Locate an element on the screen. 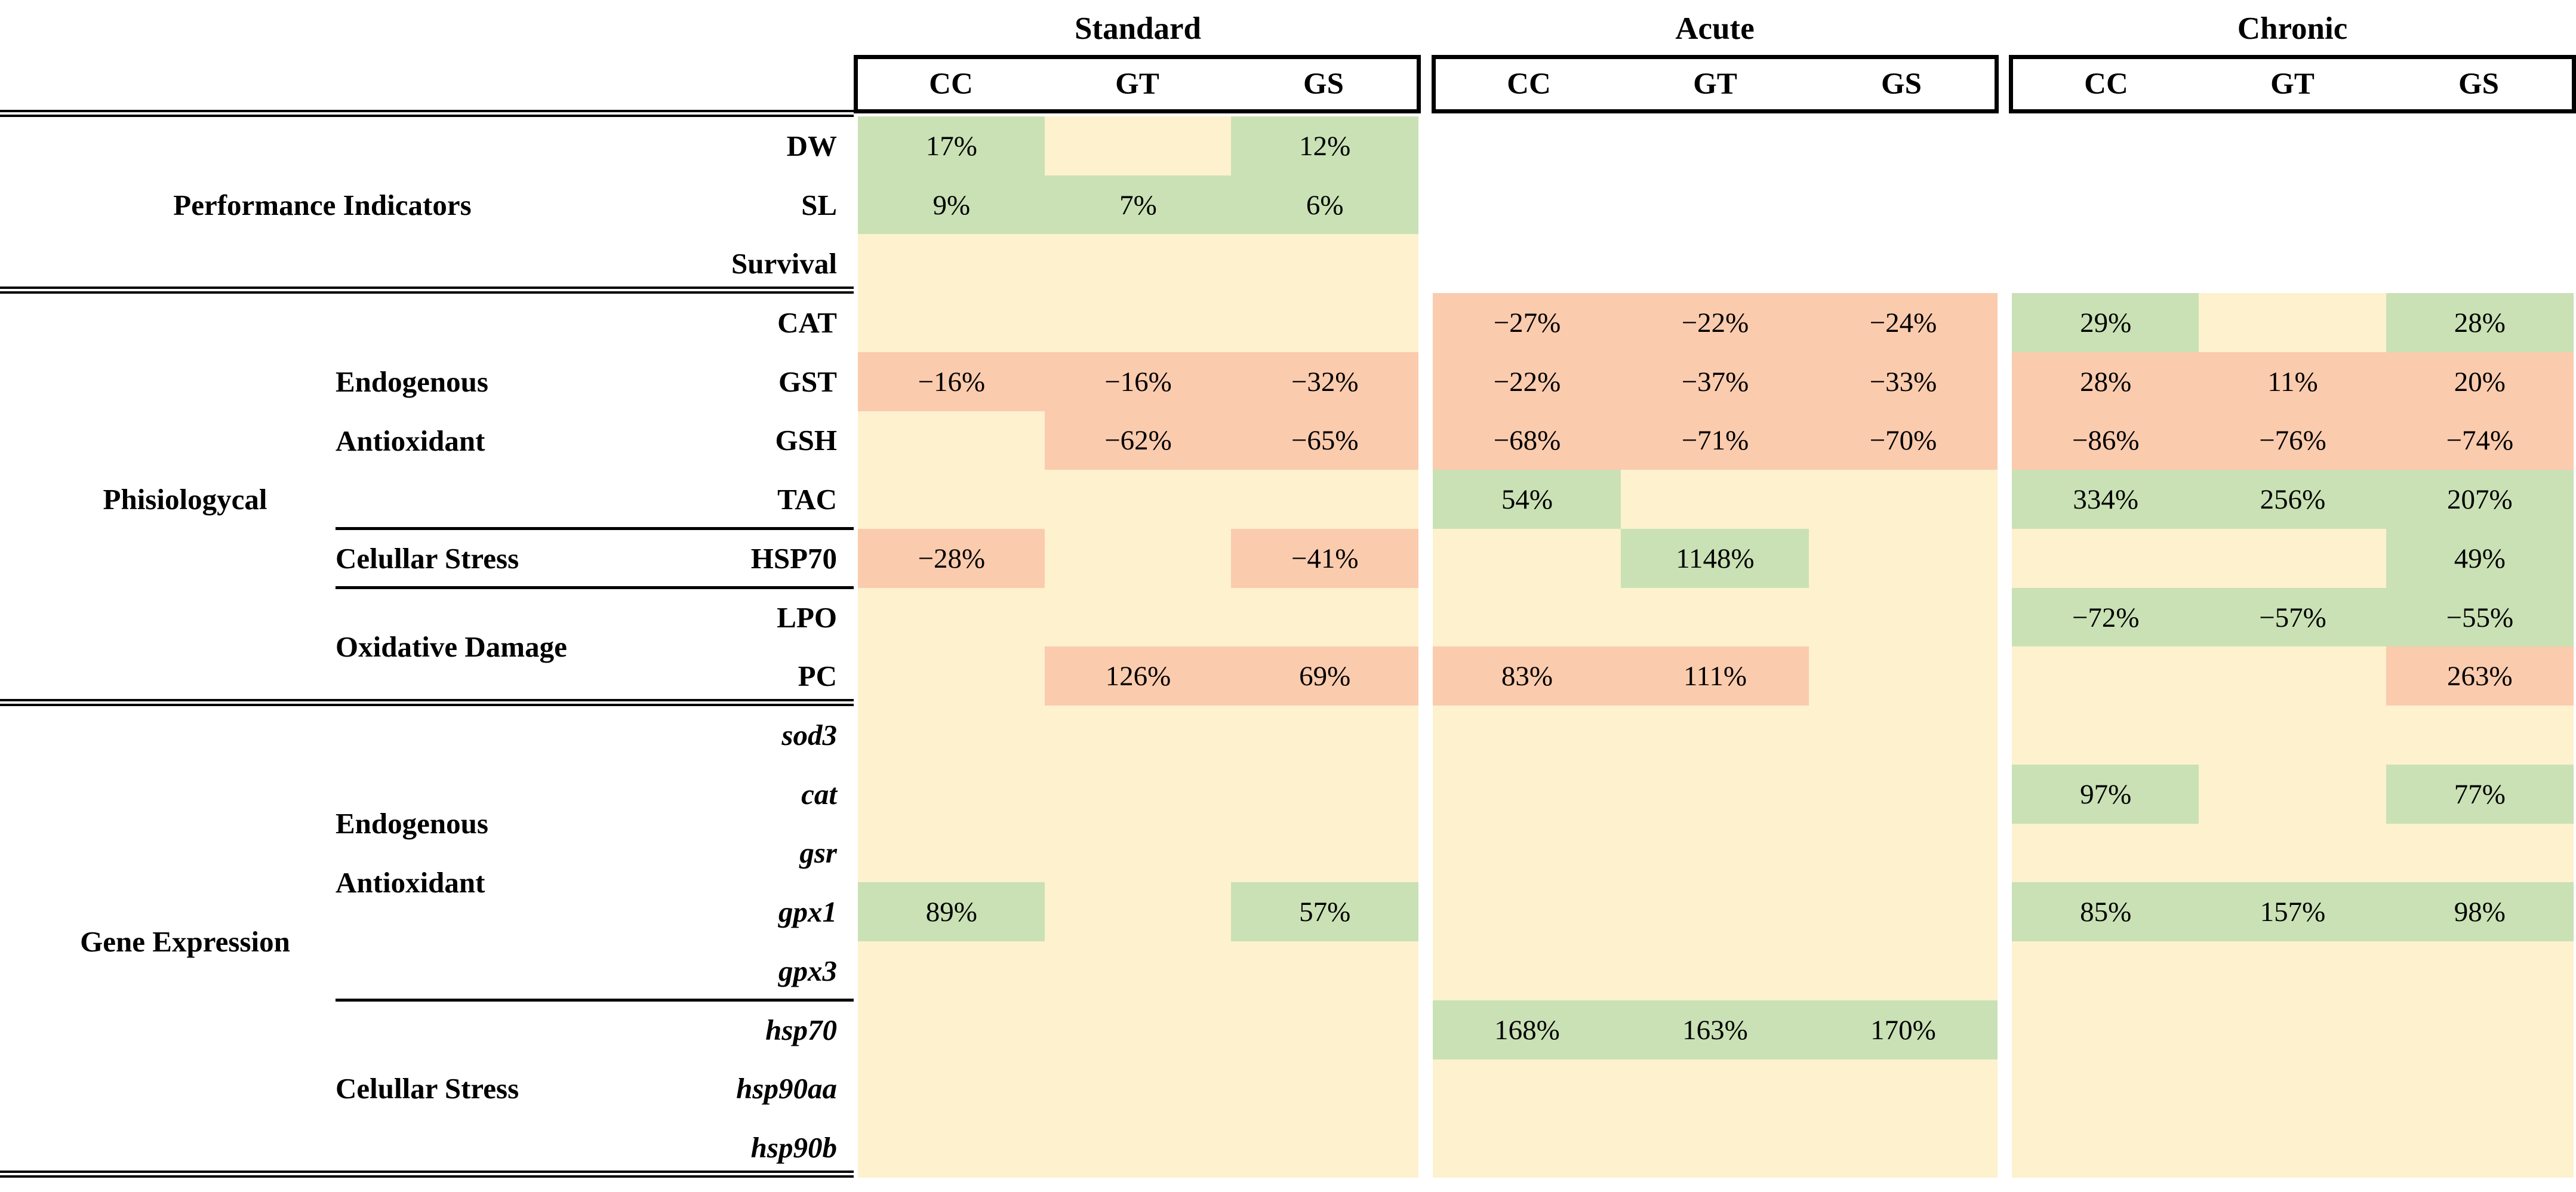 This screenshot has width=2576, height=1192. subcategory-line: Celullar Stress is located at coordinates (427, 558).